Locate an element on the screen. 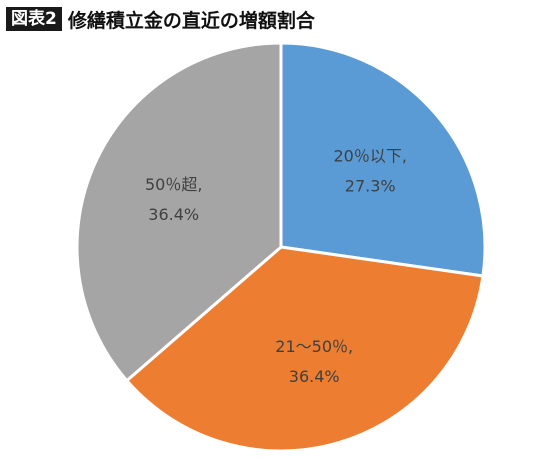 The height and width of the screenshot is (459, 540). figure-badge: 図表2 is located at coordinates (34, 19).